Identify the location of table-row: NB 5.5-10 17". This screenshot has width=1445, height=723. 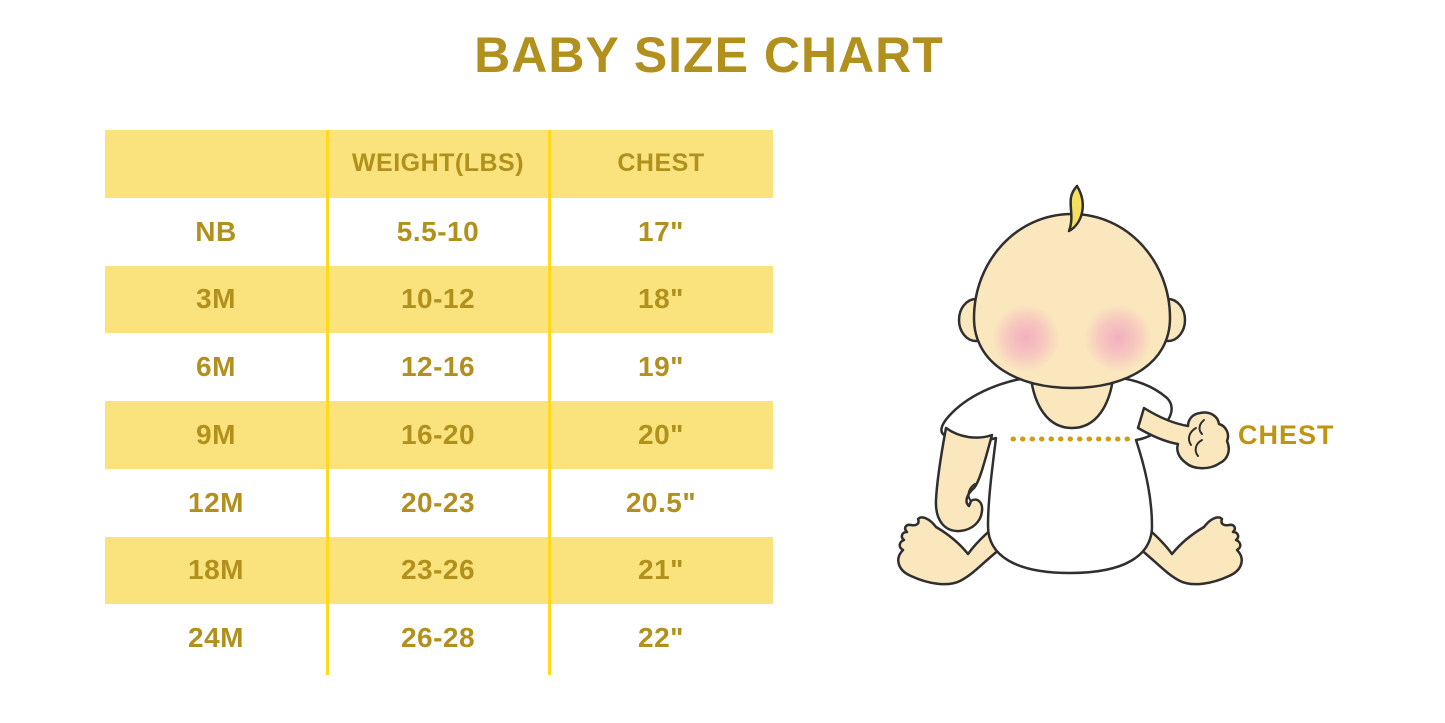
(439, 232).